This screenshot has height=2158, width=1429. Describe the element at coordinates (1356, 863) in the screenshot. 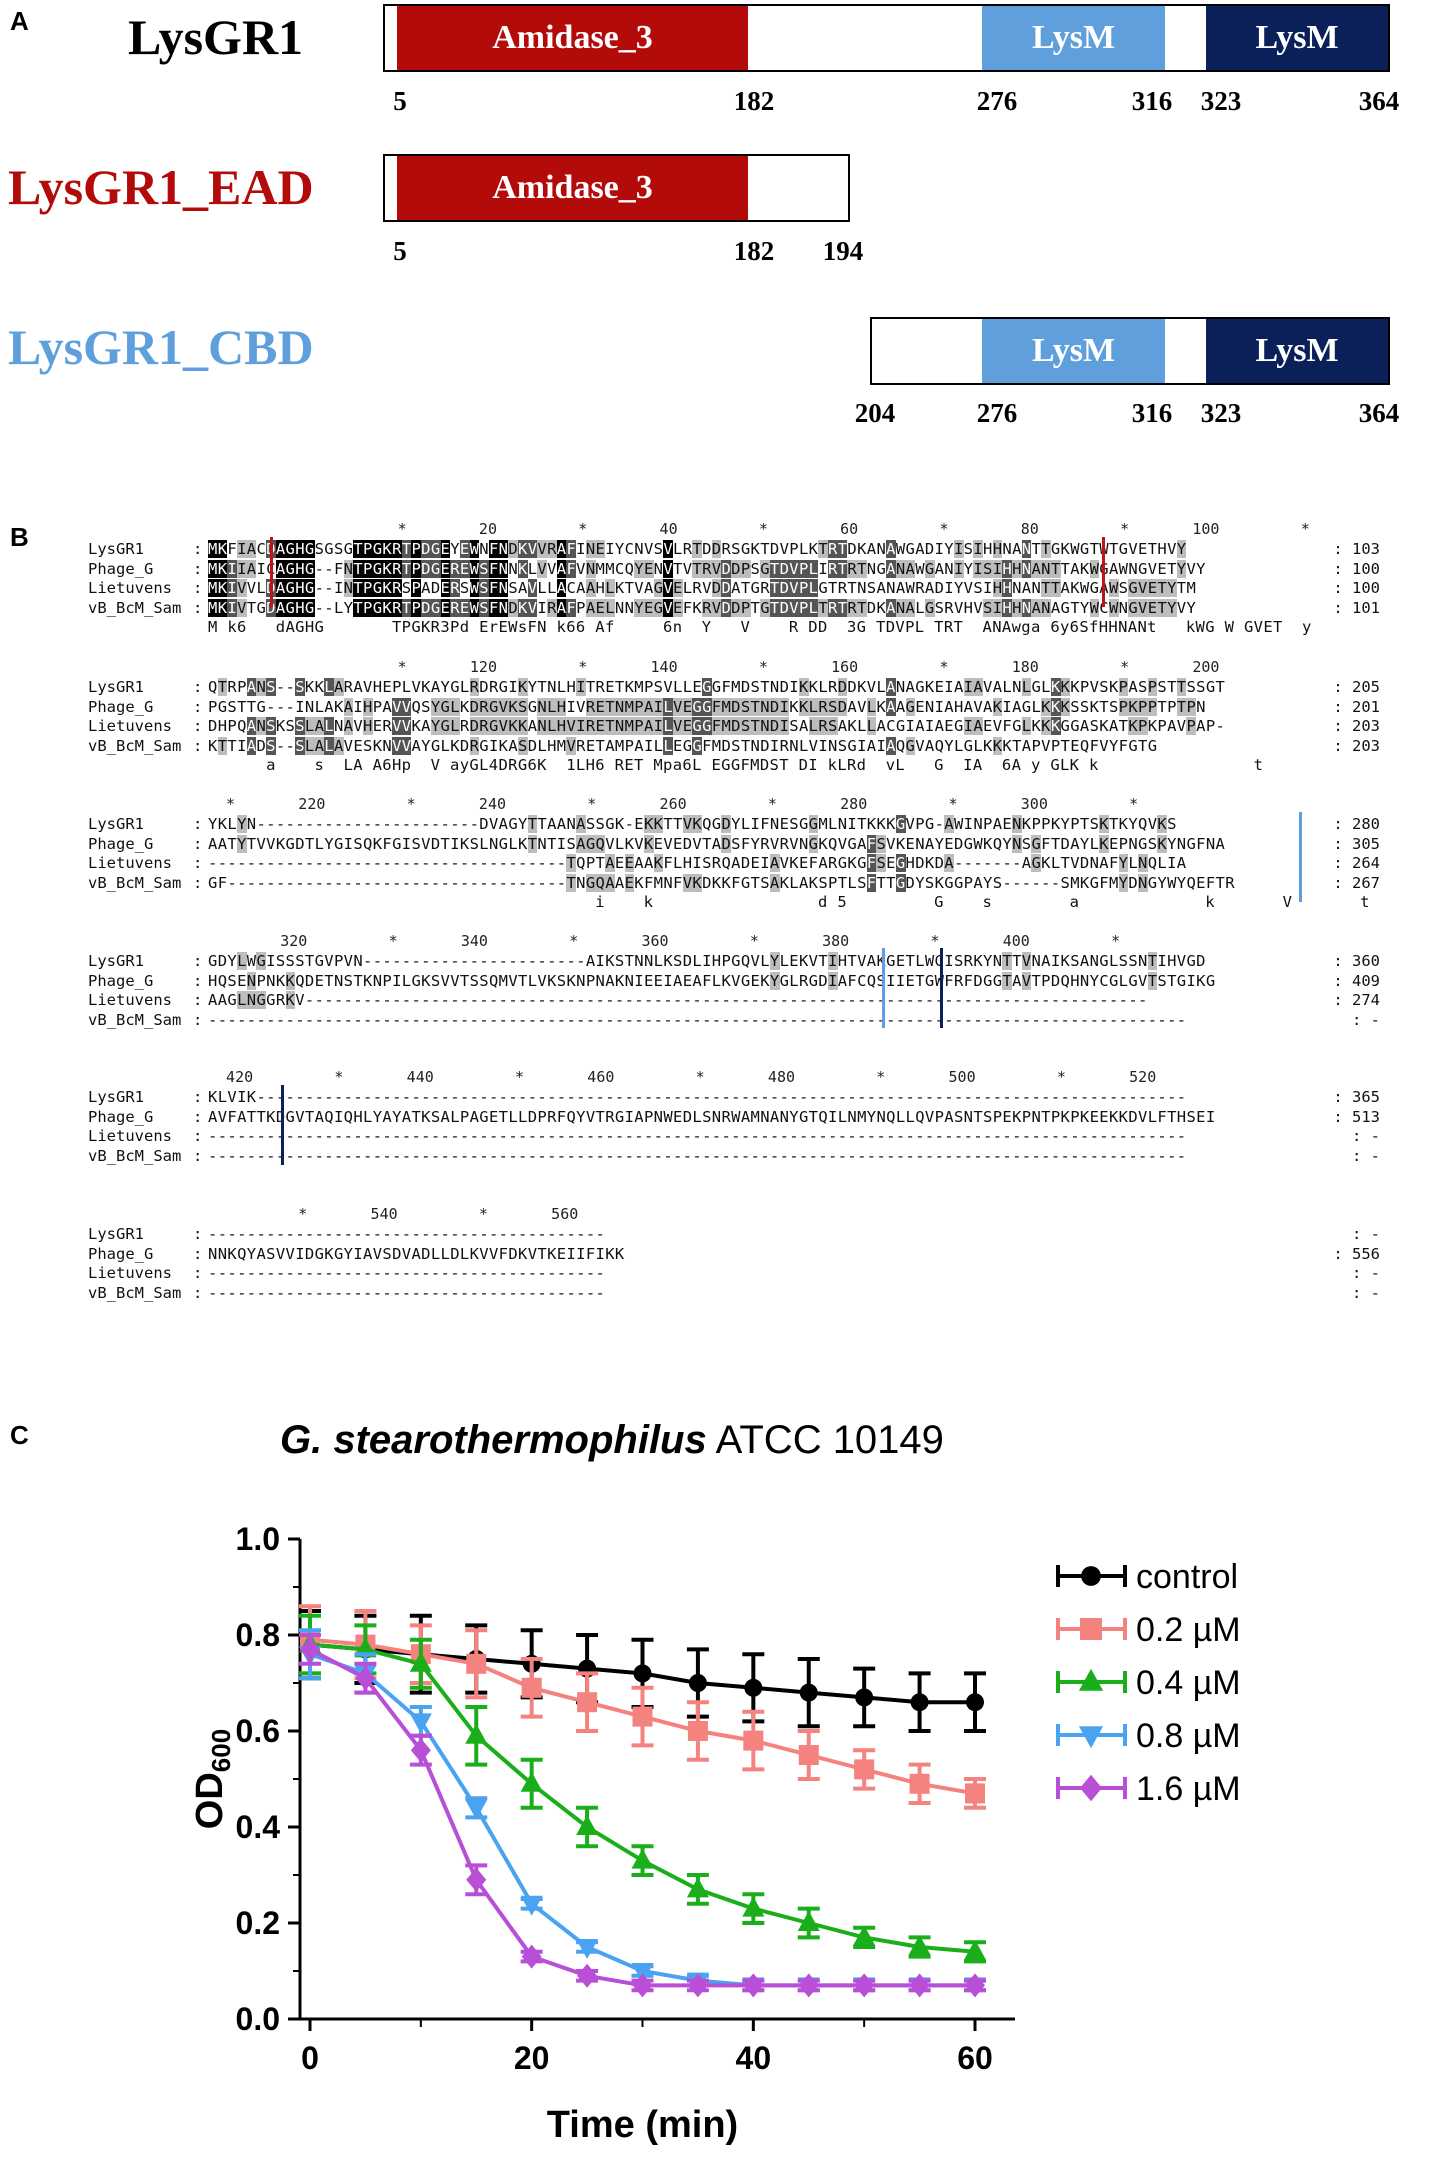

I see `sequence-end-position: : 264` at that location.